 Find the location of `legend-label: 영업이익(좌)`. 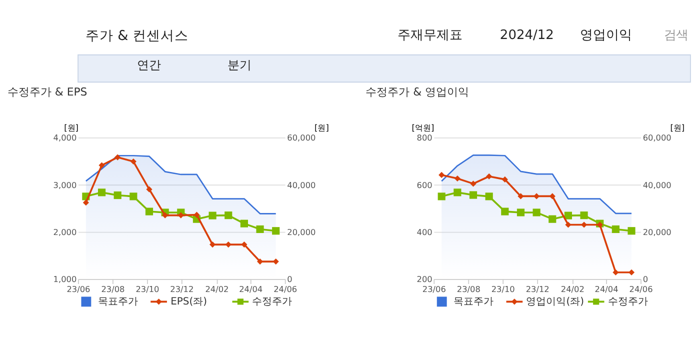

legend-label: 영업이익(좌) is located at coordinates (555, 302).